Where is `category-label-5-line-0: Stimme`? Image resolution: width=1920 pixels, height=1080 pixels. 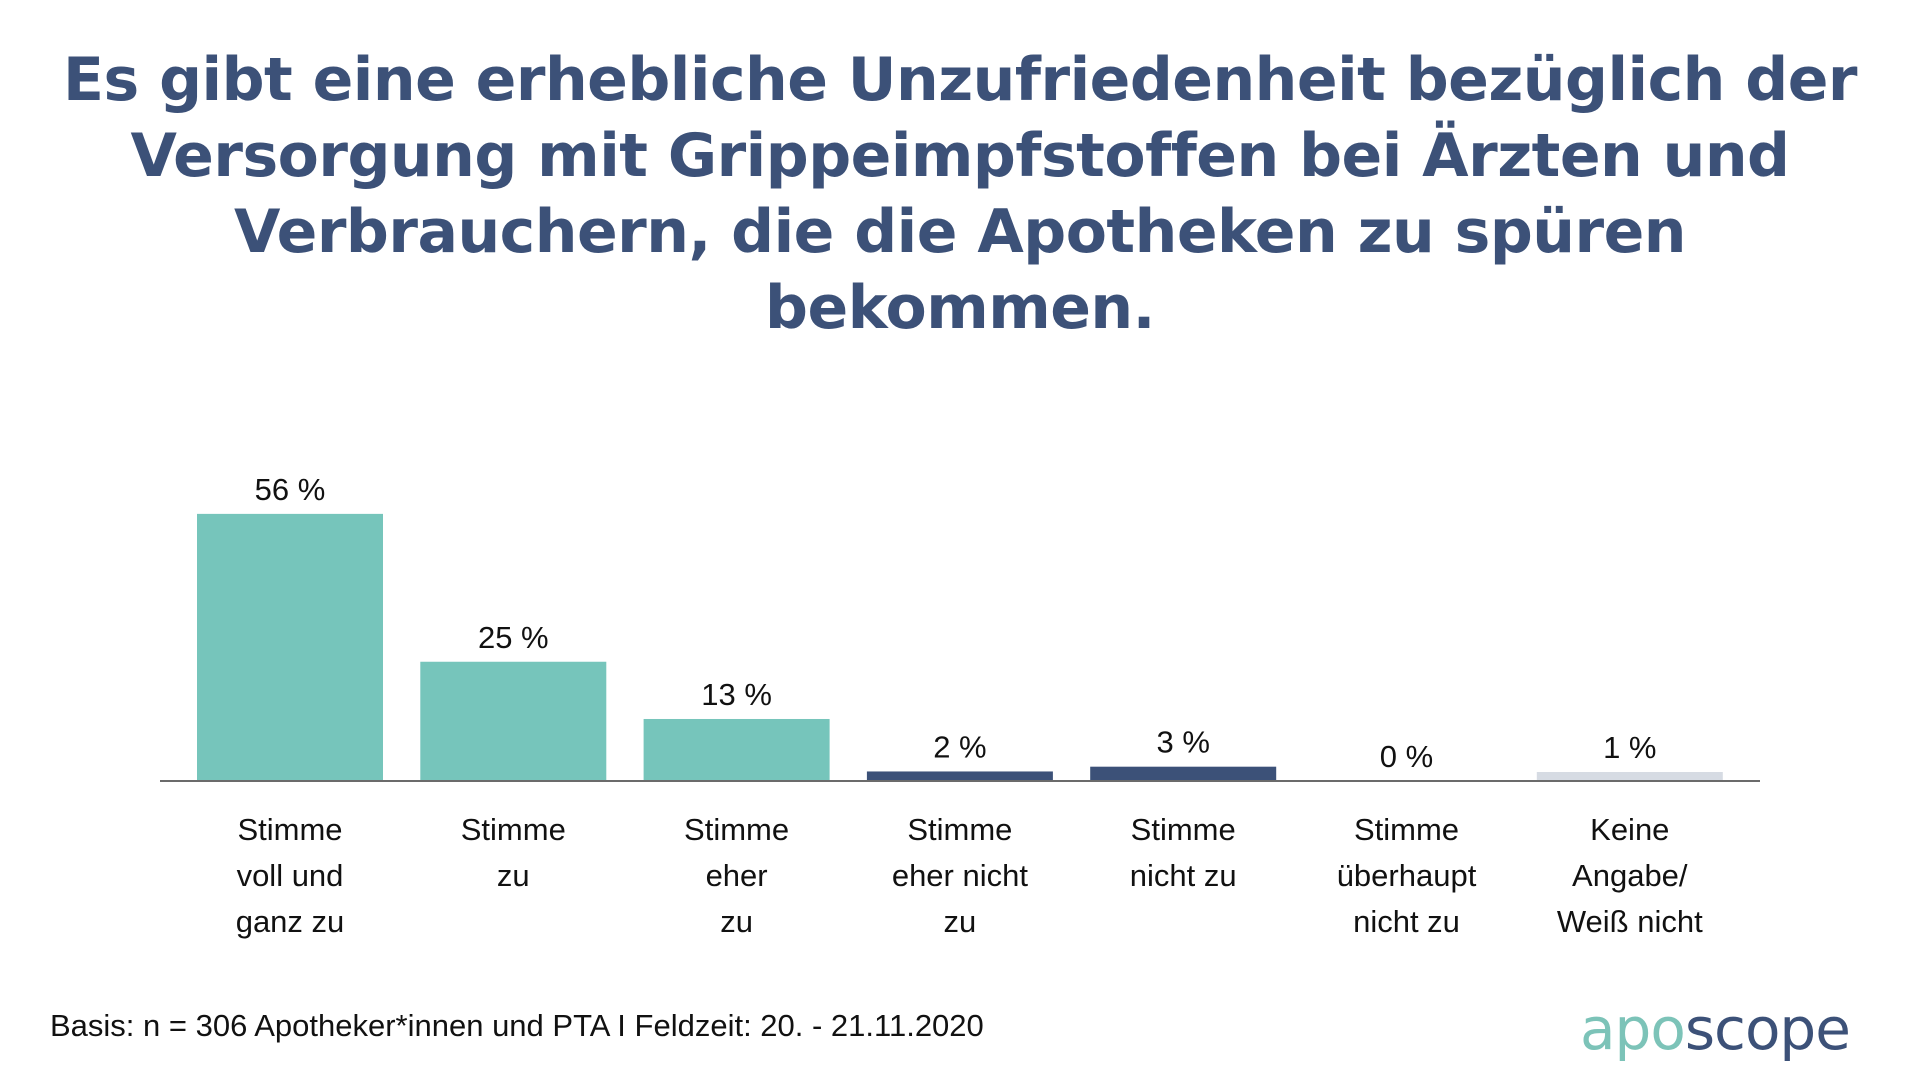 category-label-5-line-0: Stimme is located at coordinates (1406, 829).